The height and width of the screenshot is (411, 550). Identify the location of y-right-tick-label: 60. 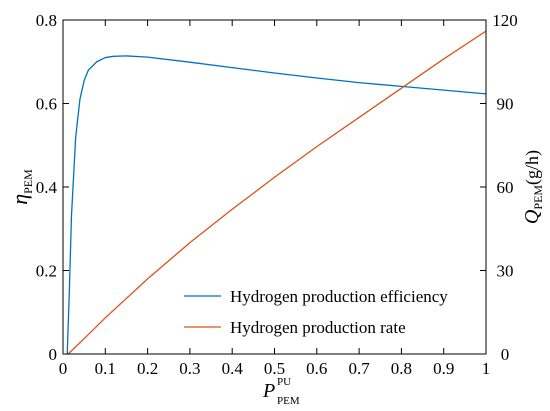
(505, 187).